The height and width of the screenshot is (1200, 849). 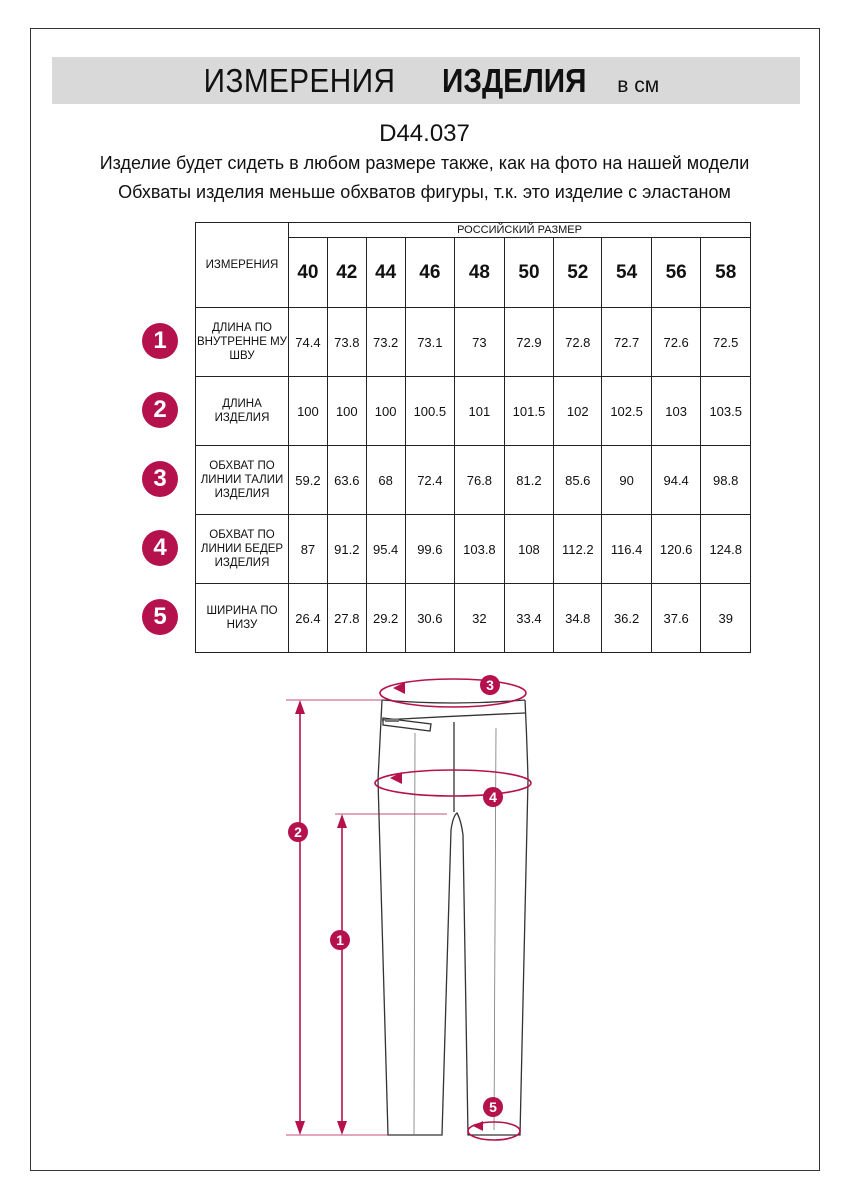 What do you see at coordinates (453, 917) in the screenshot?
I see `pants-outline` at bounding box center [453, 917].